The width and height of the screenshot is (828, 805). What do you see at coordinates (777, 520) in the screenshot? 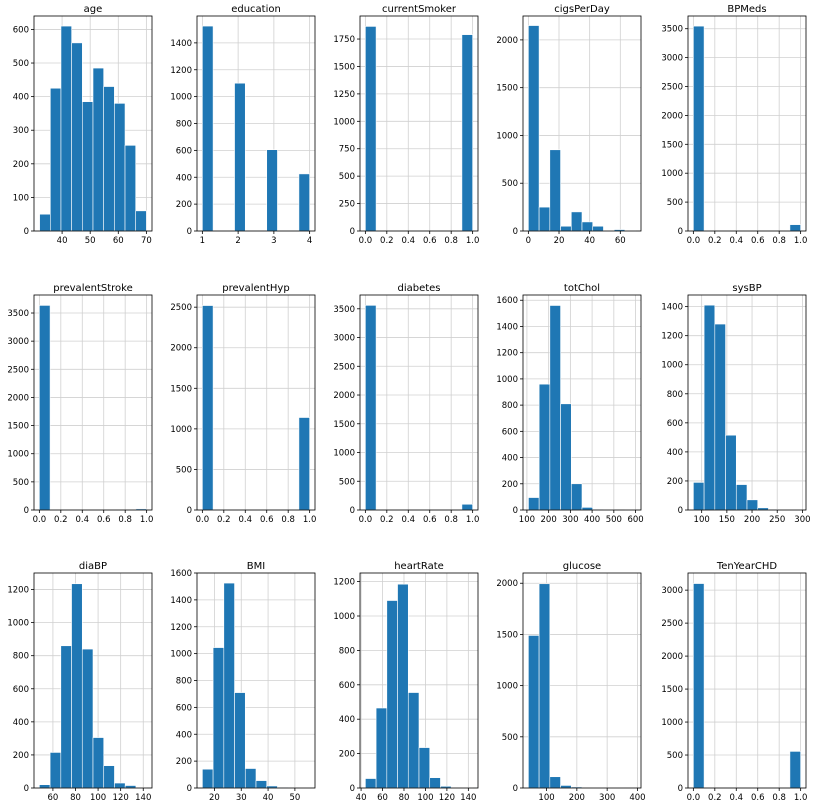
I see `x-tick-label: 250` at bounding box center [777, 520].